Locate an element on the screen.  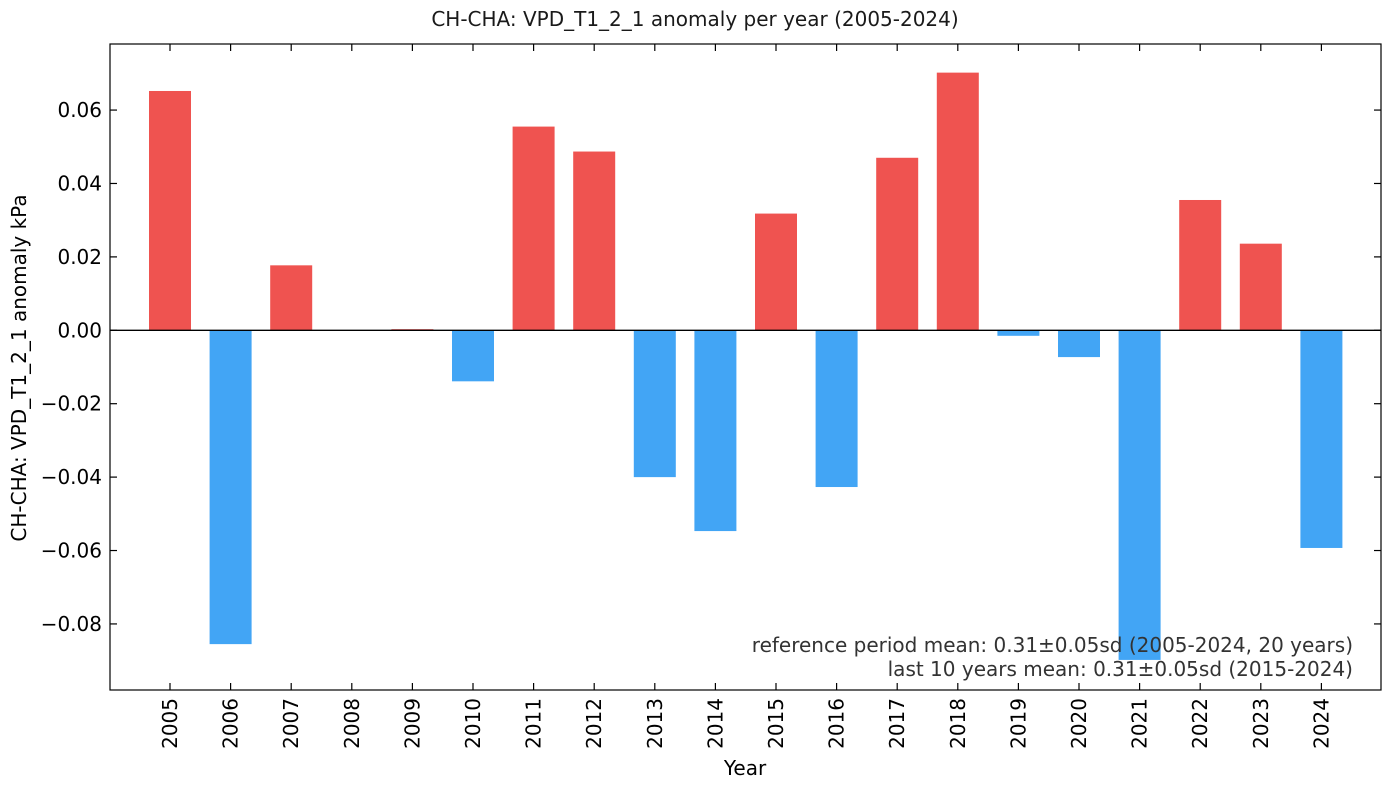
x-tick-label: 2013 is located at coordinates (655, 723).